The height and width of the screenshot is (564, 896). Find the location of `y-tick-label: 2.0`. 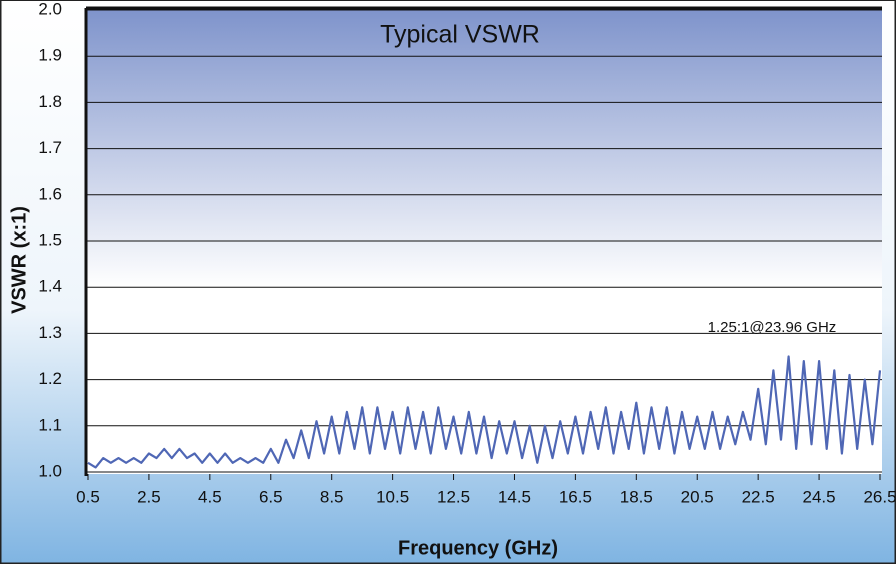

y-tick-label: 2.0 is located at coordinates (50, 9).